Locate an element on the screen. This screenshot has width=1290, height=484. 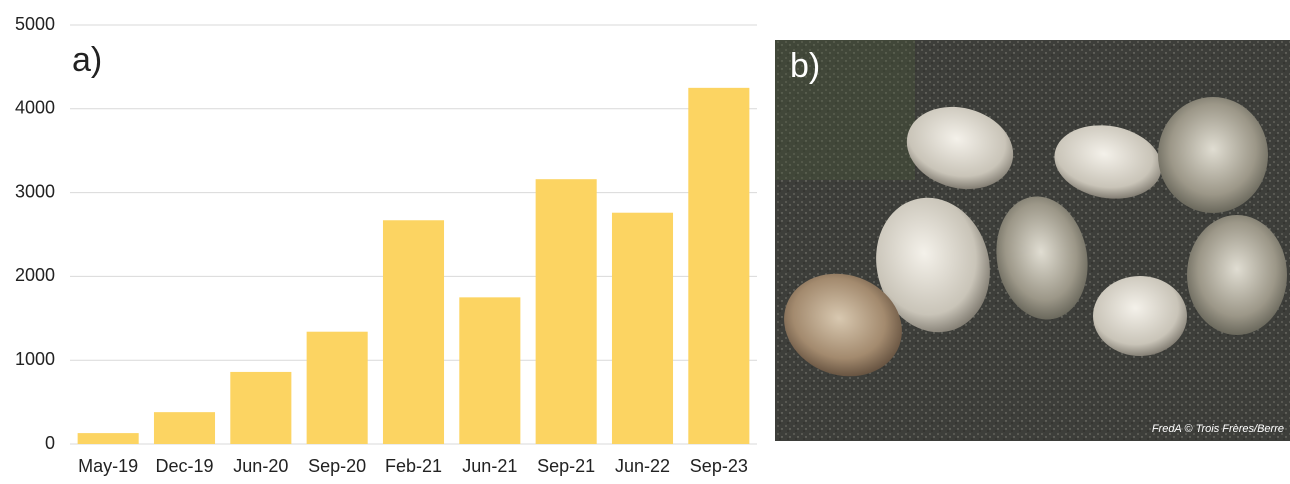
x-tick-label: Jun-22 is located at coordinates (642, 466).